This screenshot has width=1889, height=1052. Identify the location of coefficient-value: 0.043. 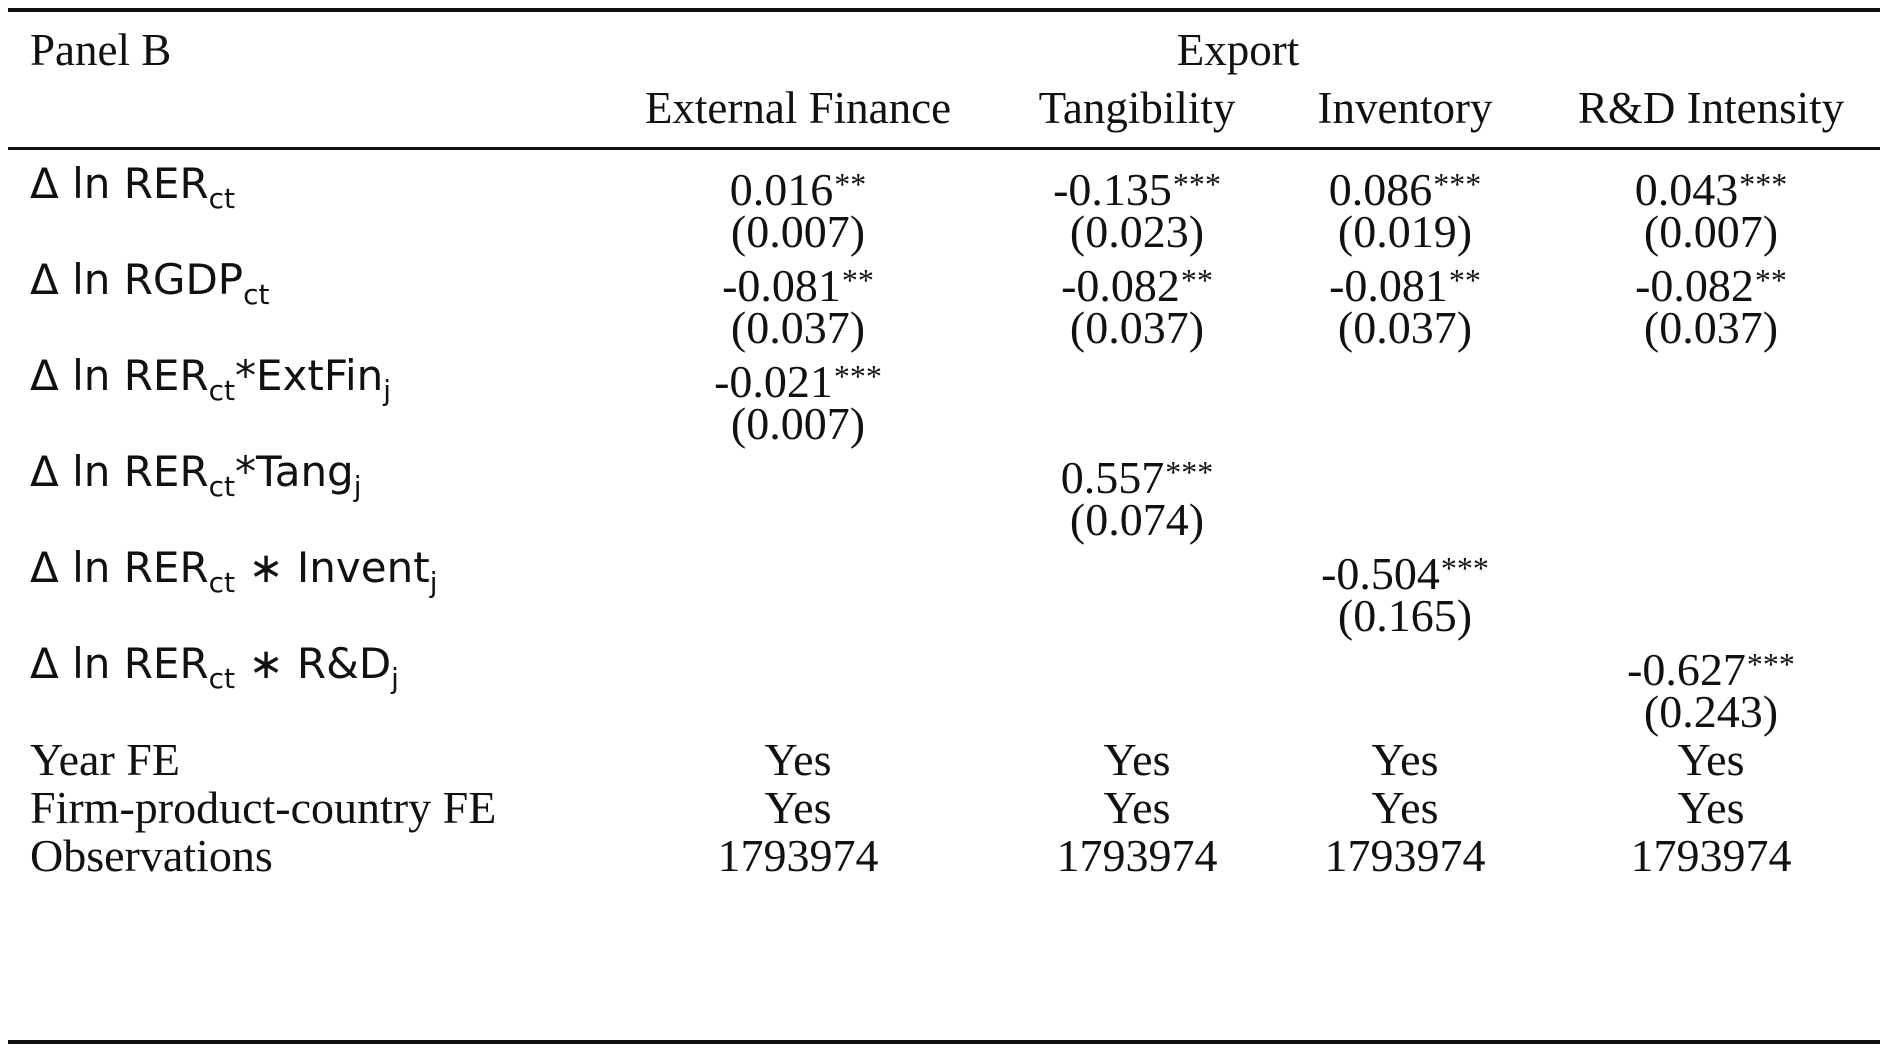
(1686, 189).